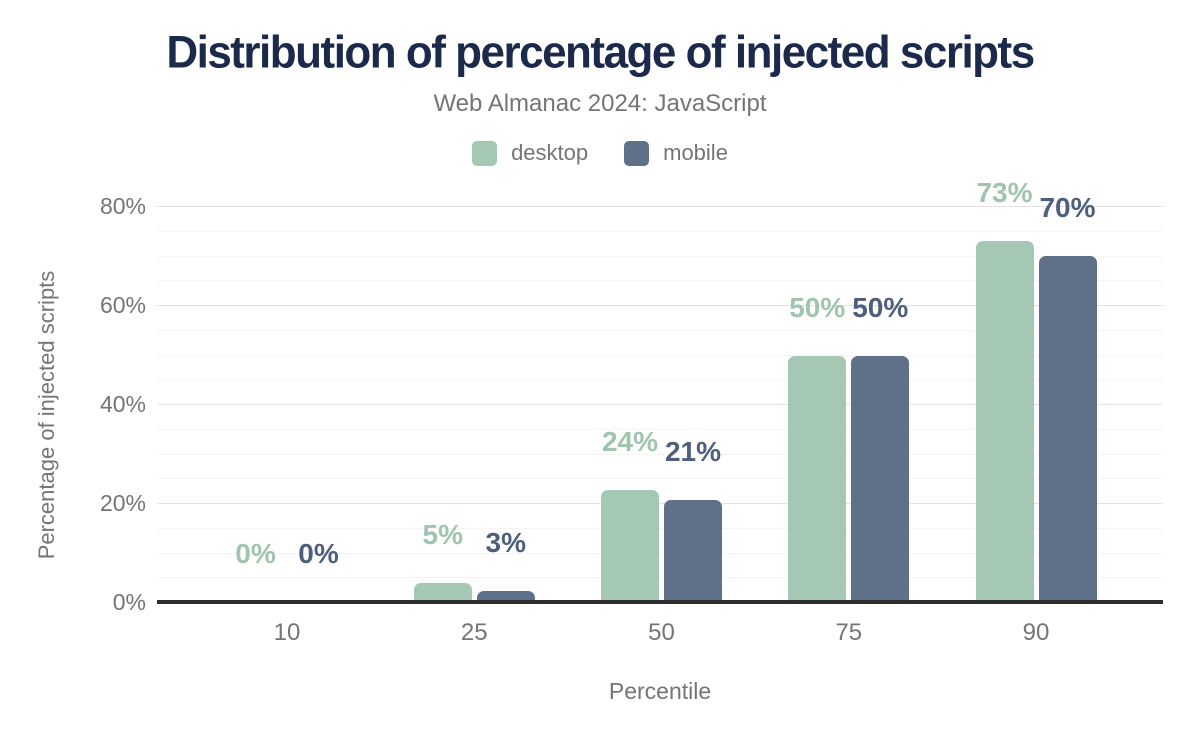  What do you see at coordinates (693, 452) in the screenshot?
I see `bar-label-mobile-50: 21%` at bounding box center [693, 452].